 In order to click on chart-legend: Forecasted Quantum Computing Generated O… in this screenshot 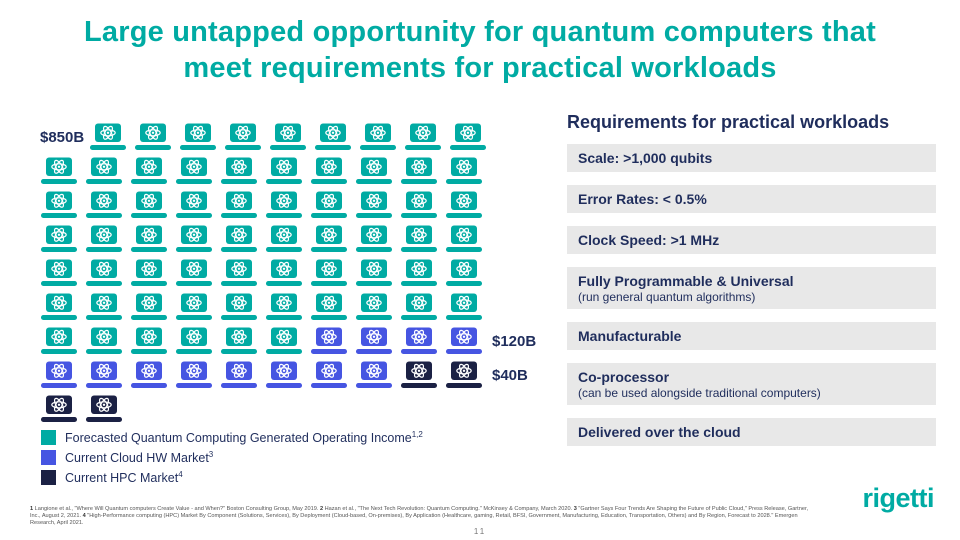, I will do `click(232, 460)`.